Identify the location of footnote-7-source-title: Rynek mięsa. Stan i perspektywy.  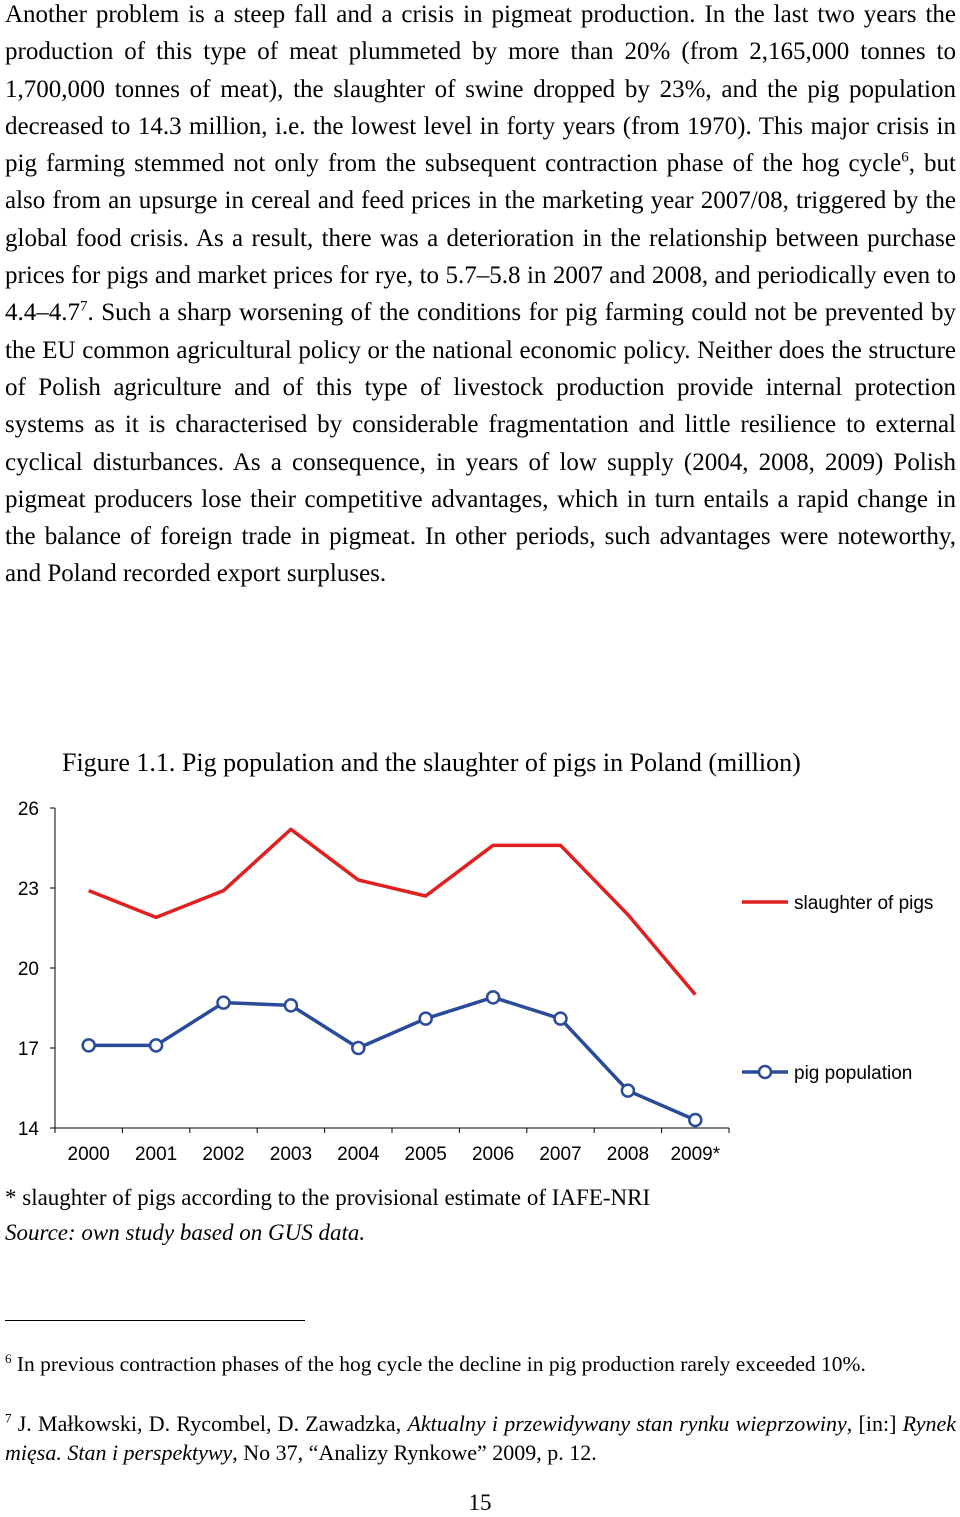
(480, 1438).